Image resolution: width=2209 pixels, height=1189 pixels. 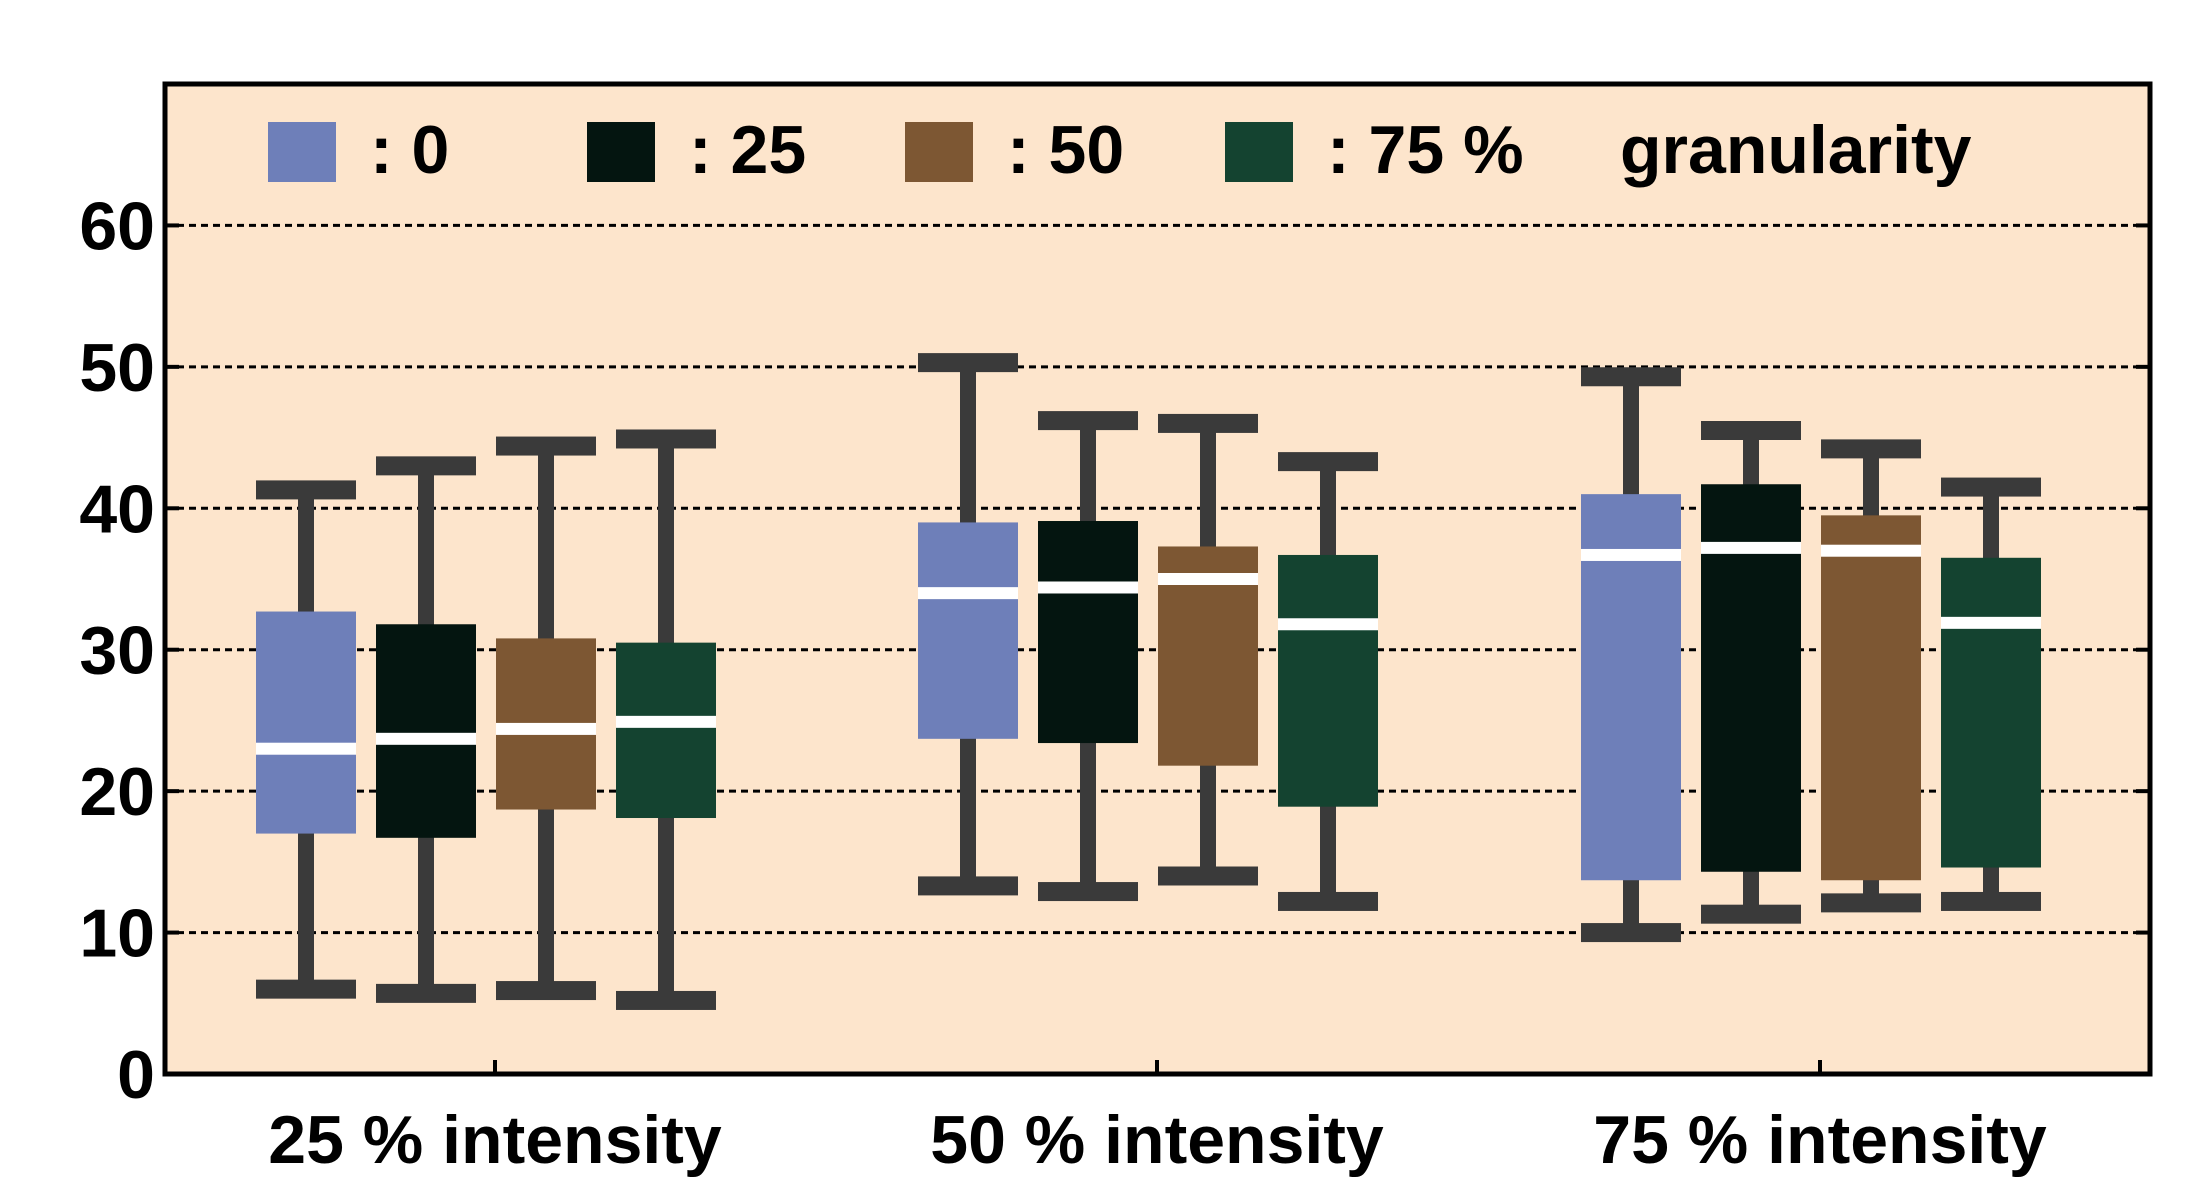 I want to click on y-tick-label: 20, so click(x=117, y=792).